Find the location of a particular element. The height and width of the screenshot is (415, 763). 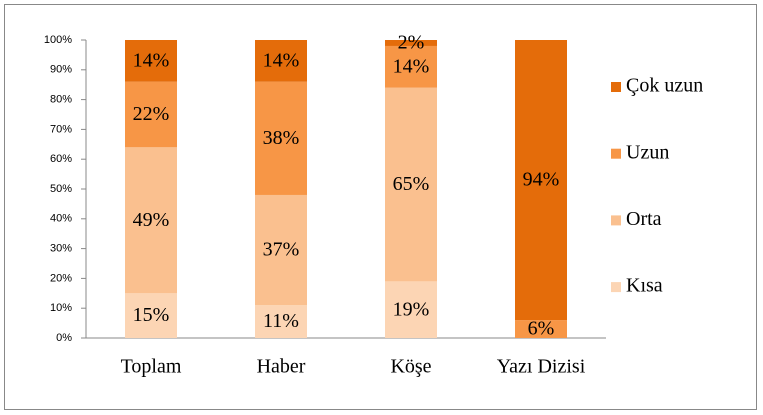

data-label: 19% is located at coordinates (411, 309).